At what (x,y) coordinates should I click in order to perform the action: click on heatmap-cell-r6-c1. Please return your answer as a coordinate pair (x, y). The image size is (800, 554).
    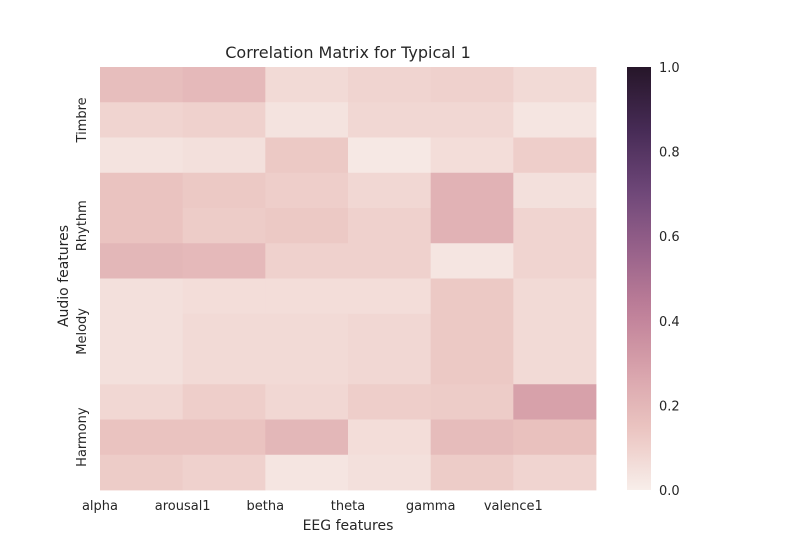
    Looking at the image, I should click on (224, 296).